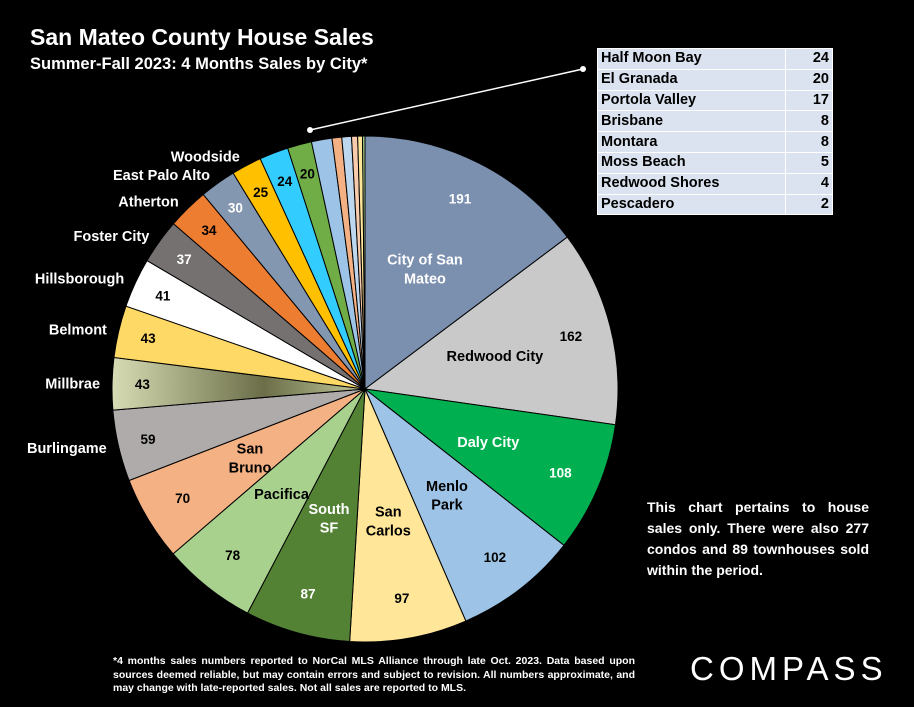 The width and height of the screenshot is (914, 707). What do you see at coordinates (691, 142) in the screenshot?
I see `table-city-cell: Montara` at bounding box center [691, 142].